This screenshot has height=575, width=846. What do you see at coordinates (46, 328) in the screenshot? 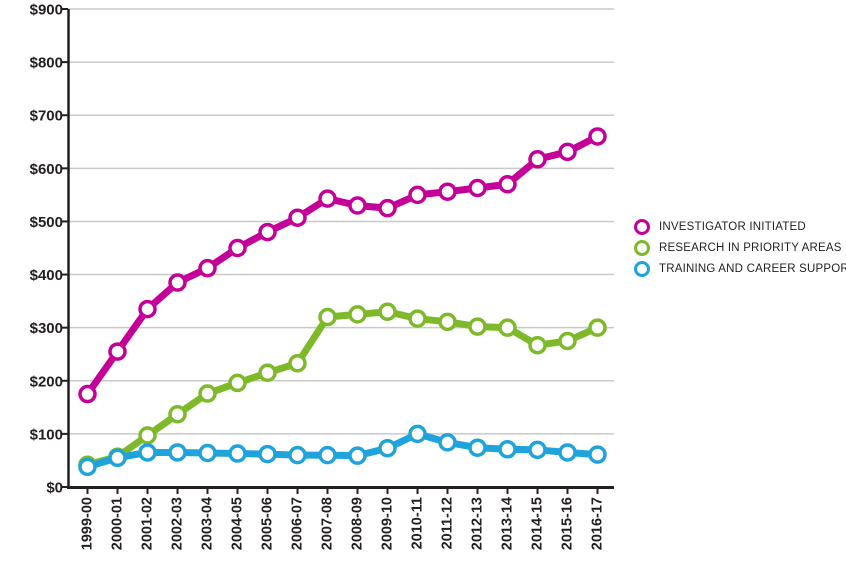
I see `y-axis-tick-label: $300` at bounding box center [46, 328].